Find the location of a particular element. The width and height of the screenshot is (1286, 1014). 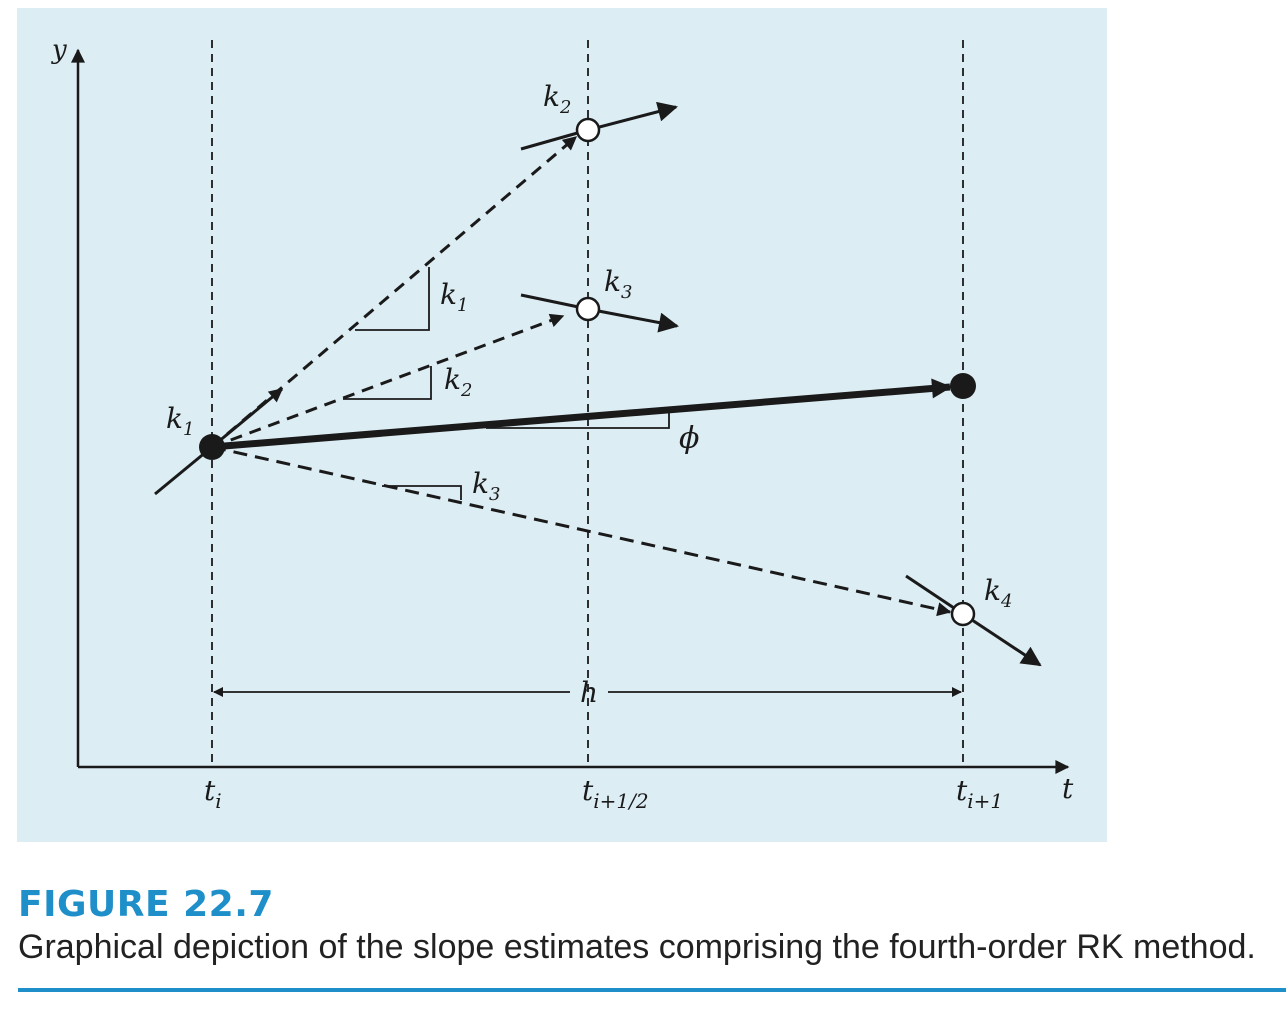

k3-dashed-projection is located at coordinates (581, 531).